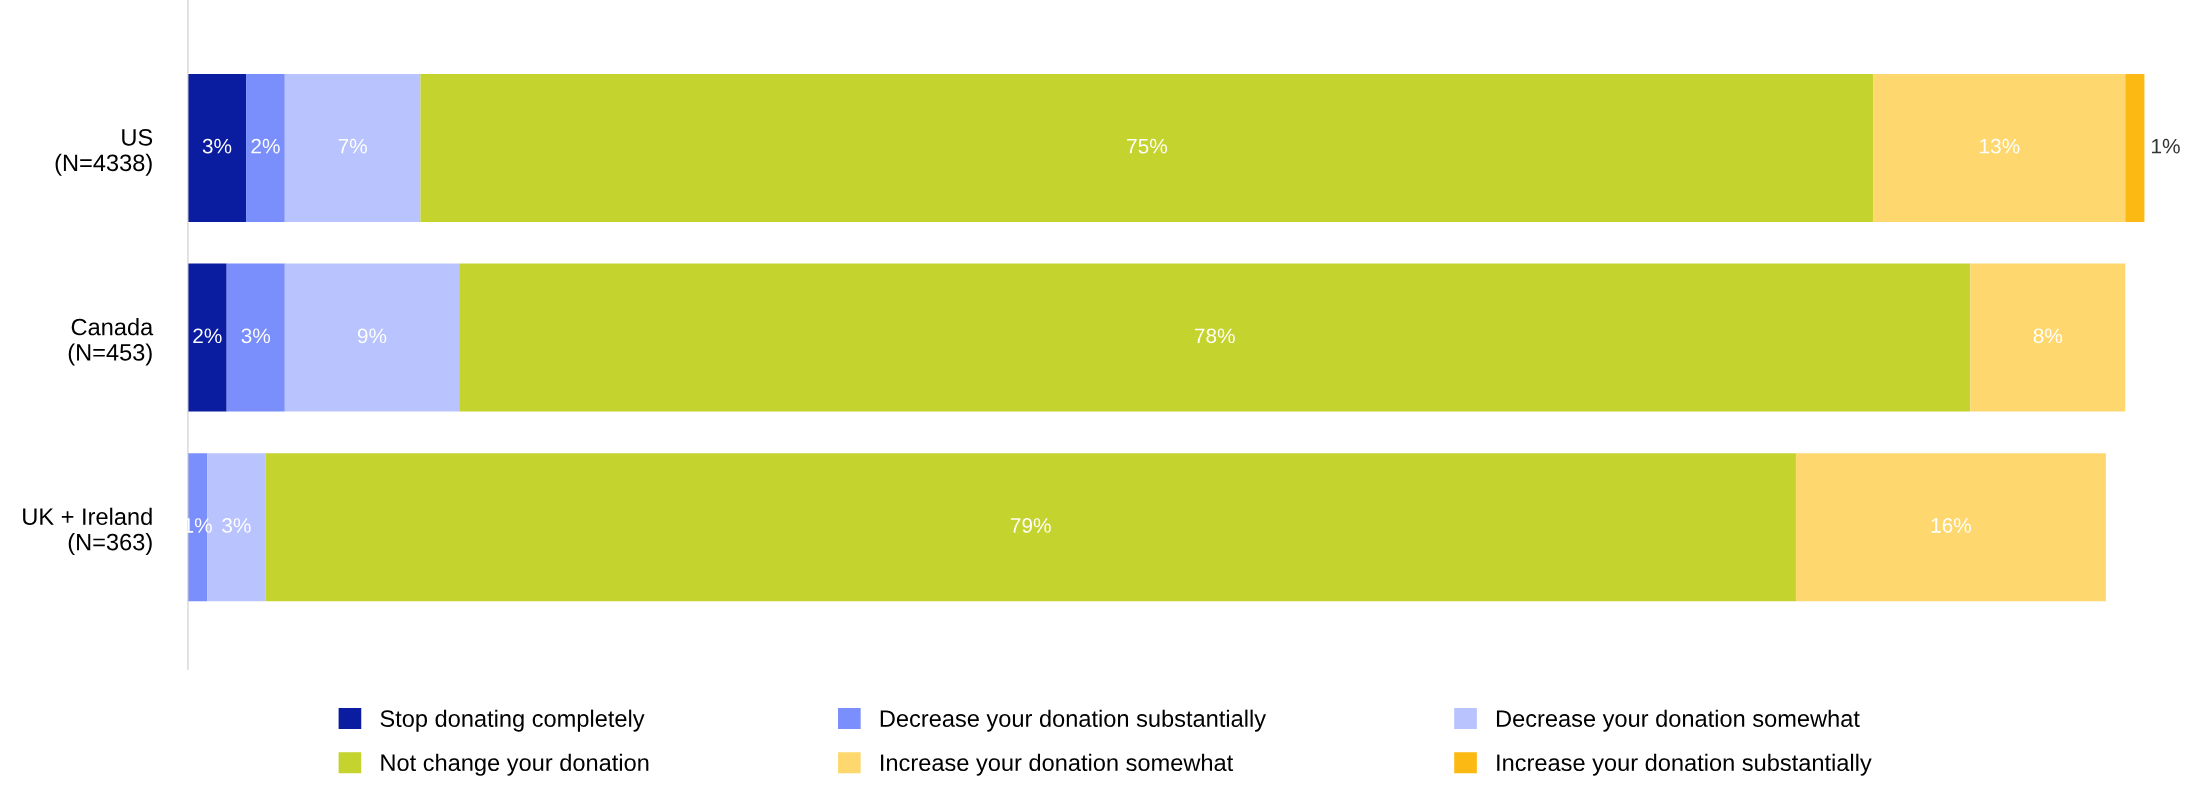  I want to click on data-label: 75%, so click(1147, 146).